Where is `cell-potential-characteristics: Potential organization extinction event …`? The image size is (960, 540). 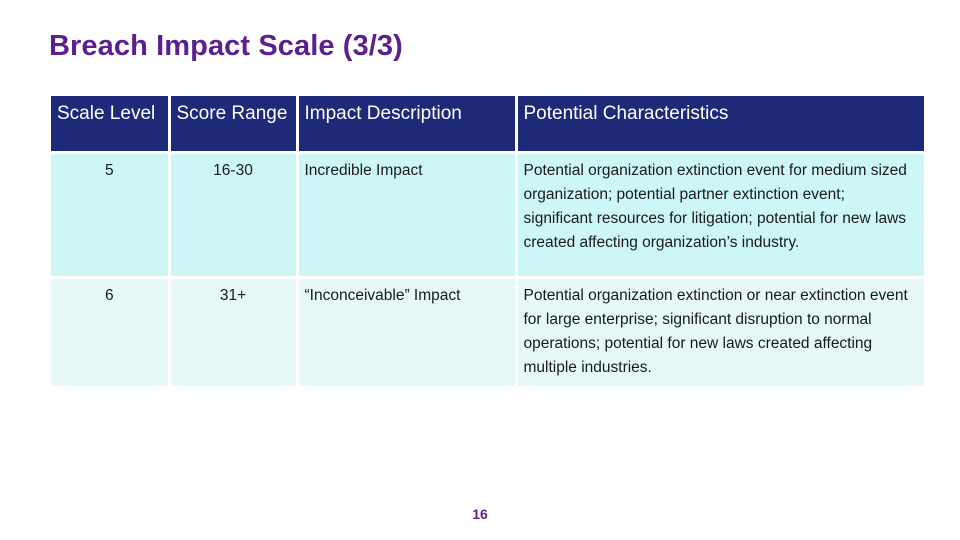 cell-potential-characteristics: Potential organization extinction event … is located at coordinates (720, 213).